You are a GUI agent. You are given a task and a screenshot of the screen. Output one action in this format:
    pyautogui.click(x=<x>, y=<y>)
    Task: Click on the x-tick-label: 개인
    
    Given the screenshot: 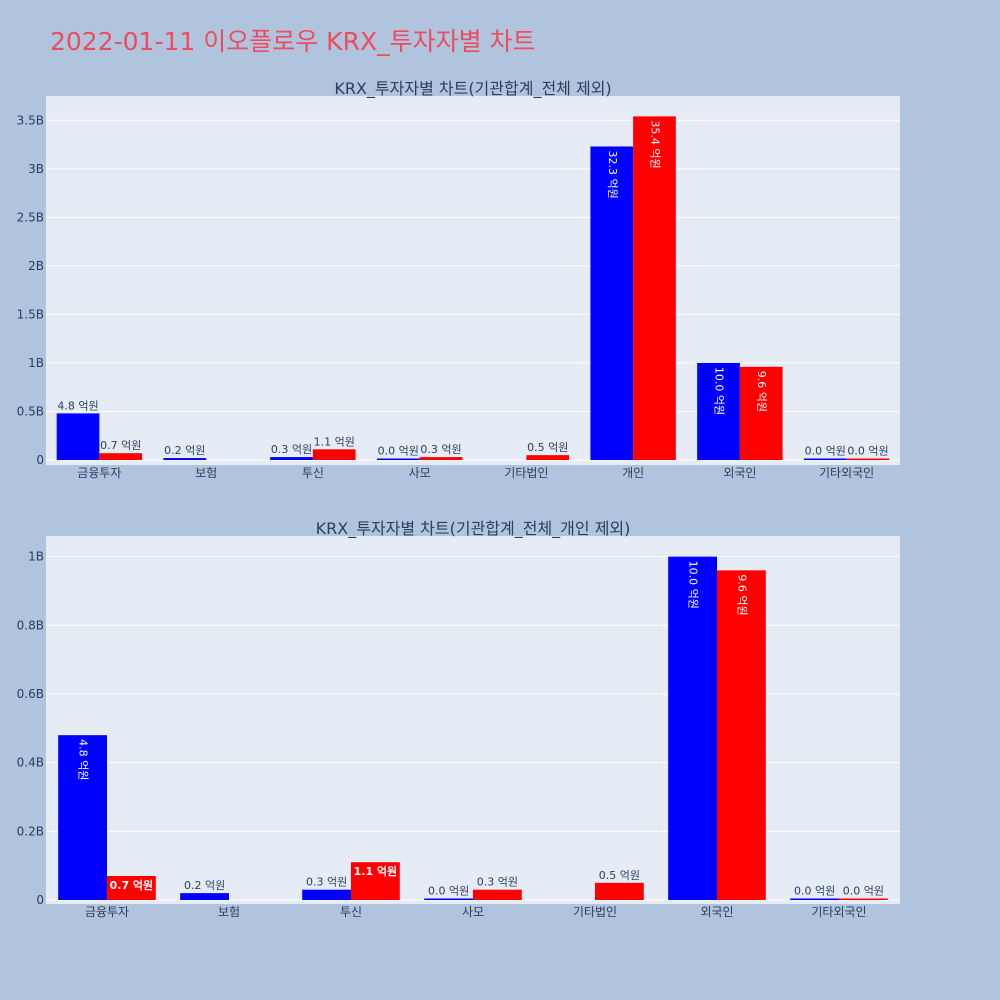 What is the action you would take?
    pyautogui.click(x=633, y=473)
    